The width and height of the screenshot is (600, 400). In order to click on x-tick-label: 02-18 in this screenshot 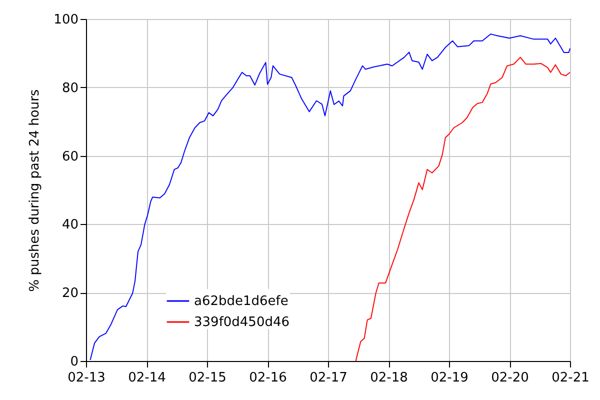, I will do `click(389, 378)`.